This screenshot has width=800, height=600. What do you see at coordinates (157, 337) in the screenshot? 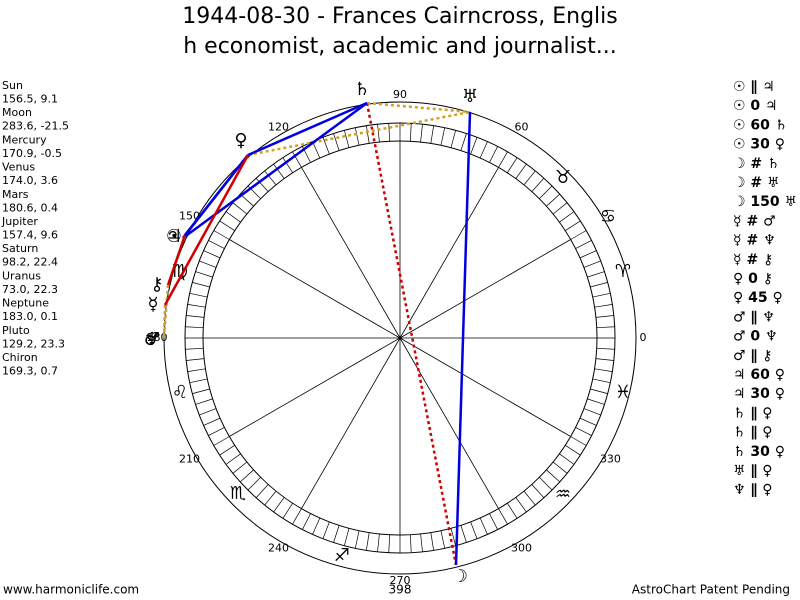
I see `degree-label: 180` at bounding box center [157, 337].